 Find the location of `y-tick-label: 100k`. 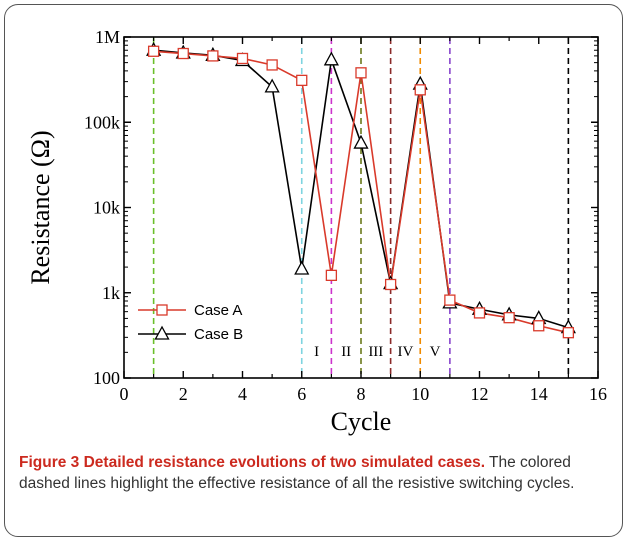

y-tick-label: 100k is located at coordinates (102, 122).